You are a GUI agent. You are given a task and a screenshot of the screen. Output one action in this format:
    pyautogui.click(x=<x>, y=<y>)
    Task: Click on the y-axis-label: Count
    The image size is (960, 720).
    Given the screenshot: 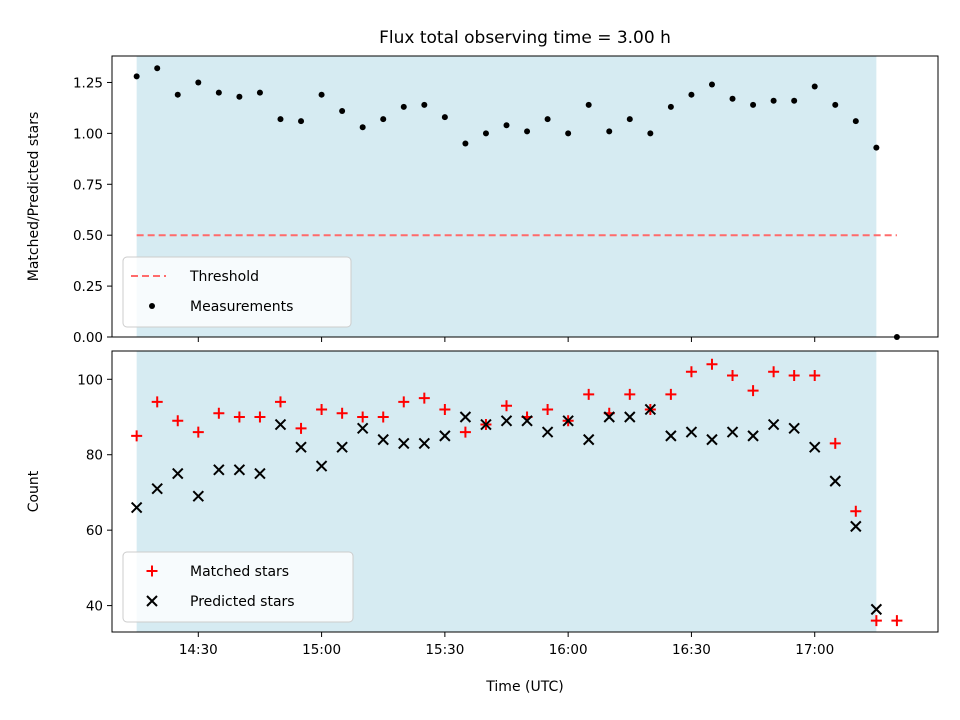 What is the action you would take?
    pyautogui.click(x=34, y=491)
    